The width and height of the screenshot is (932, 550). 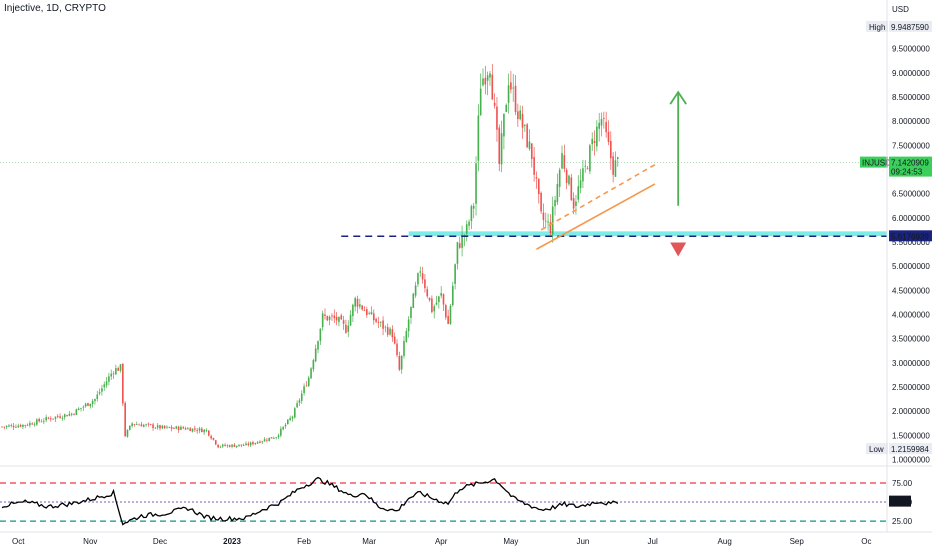 I want to click on high-value-bg, so click(x=910, y=26).